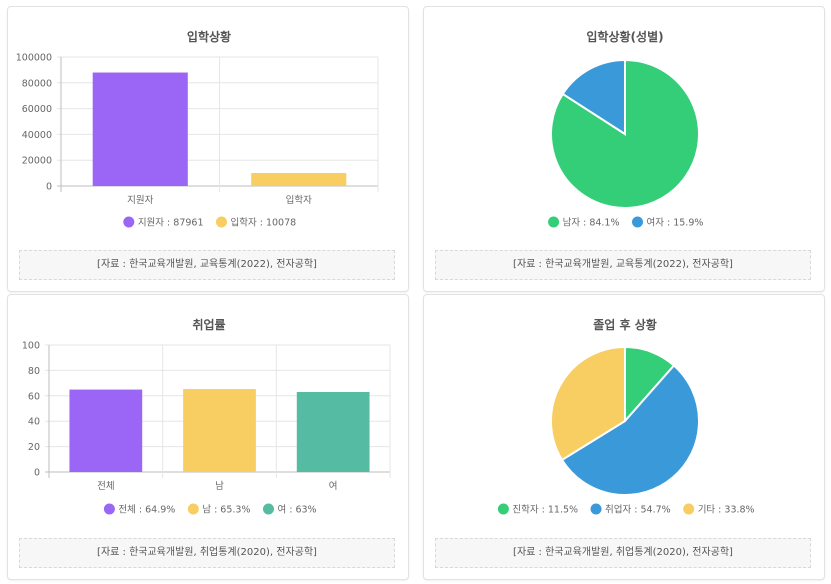 The width and height of the screenshot is (831, 584). What do you see at coordinates (726, 510) in the screenshot?
I see `legend-label: 기타 : 33.8%` at bounding box center [726, 510].